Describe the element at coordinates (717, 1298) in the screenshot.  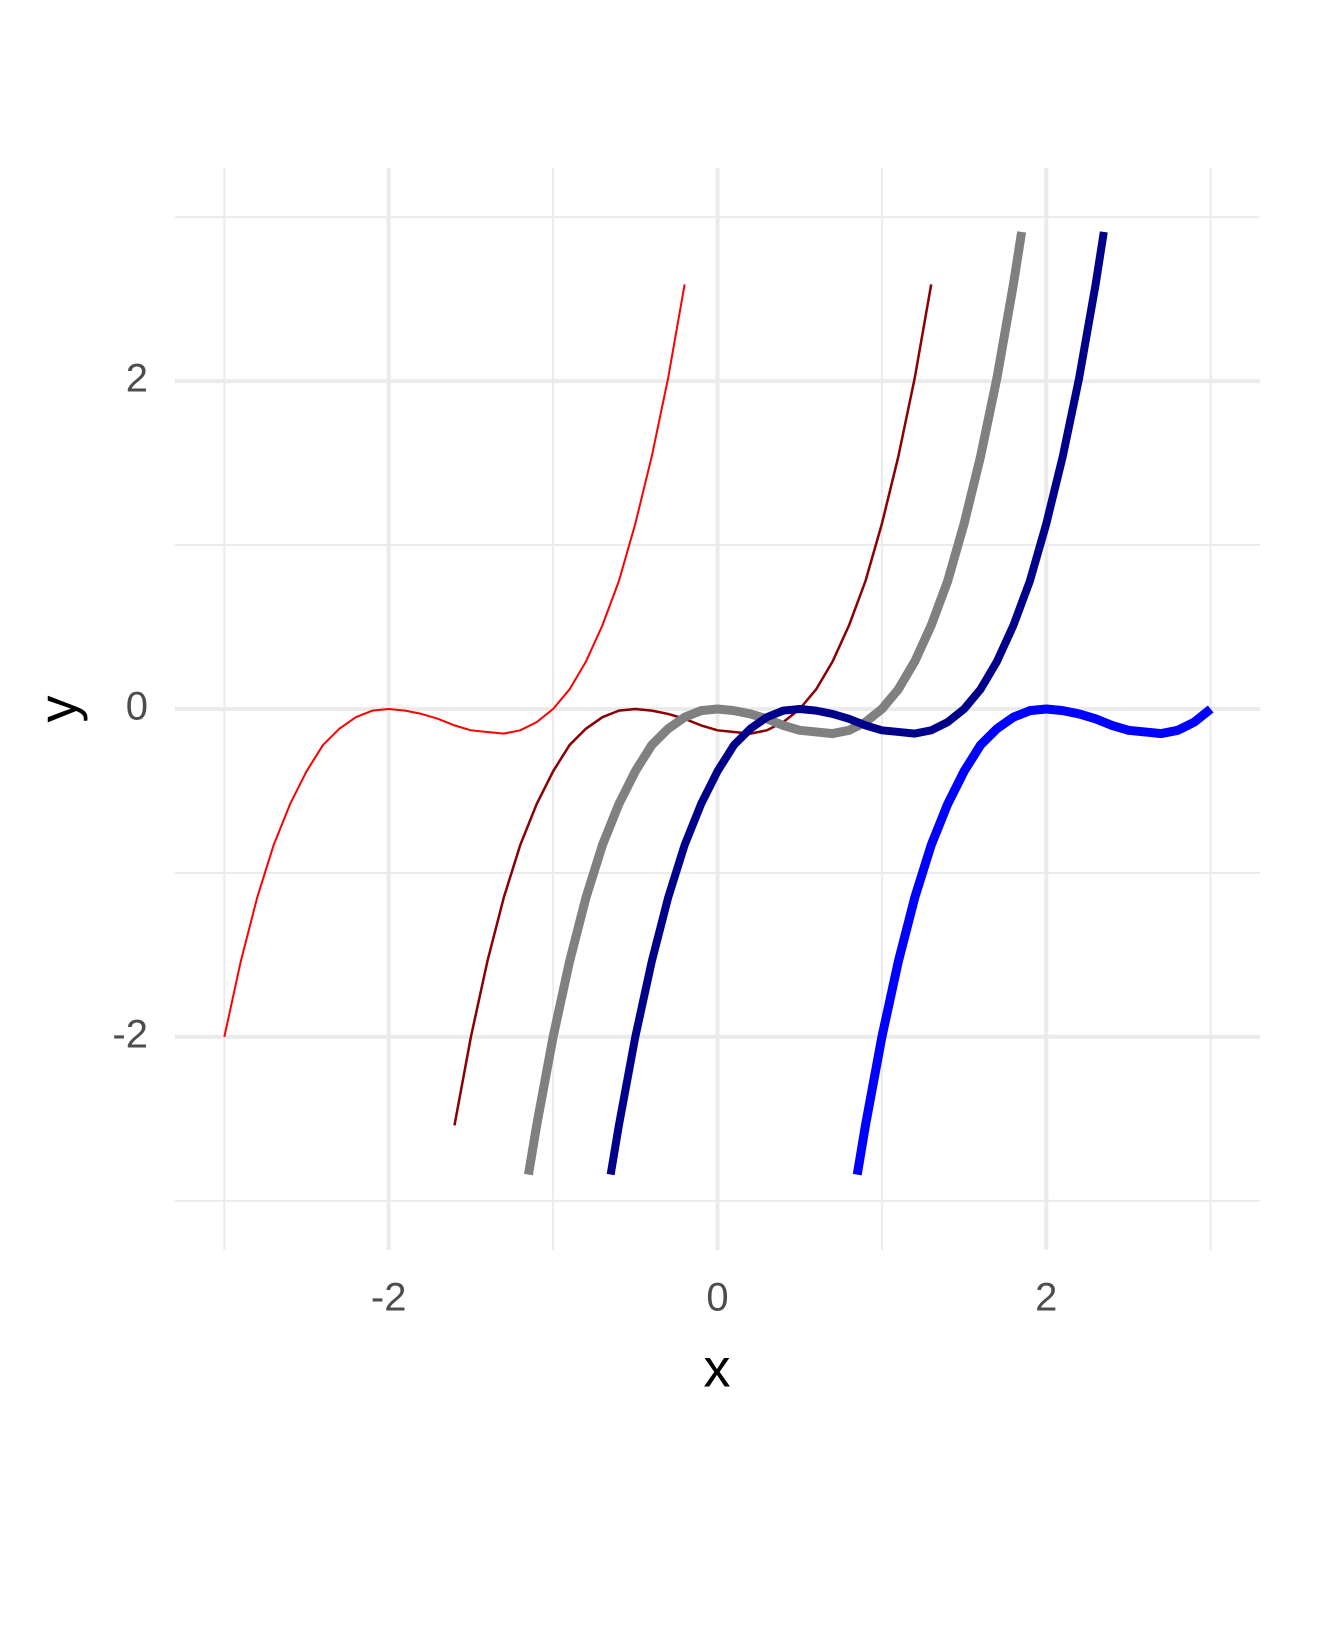
I see `x-tick-label: 0` at that location.